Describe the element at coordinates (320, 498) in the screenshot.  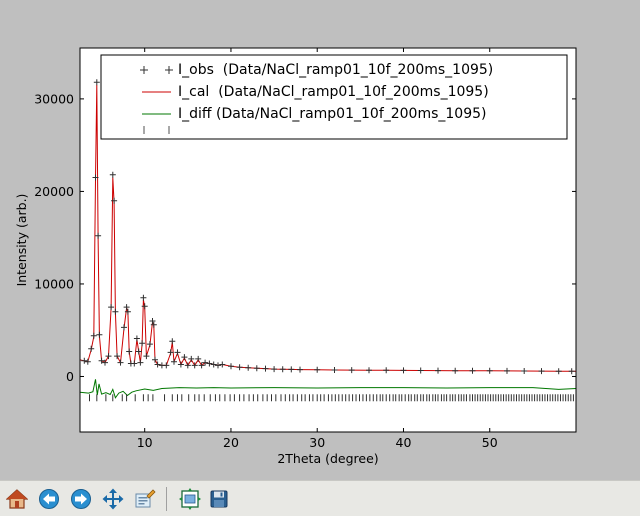
I see `navigation-toolbar` at that location.